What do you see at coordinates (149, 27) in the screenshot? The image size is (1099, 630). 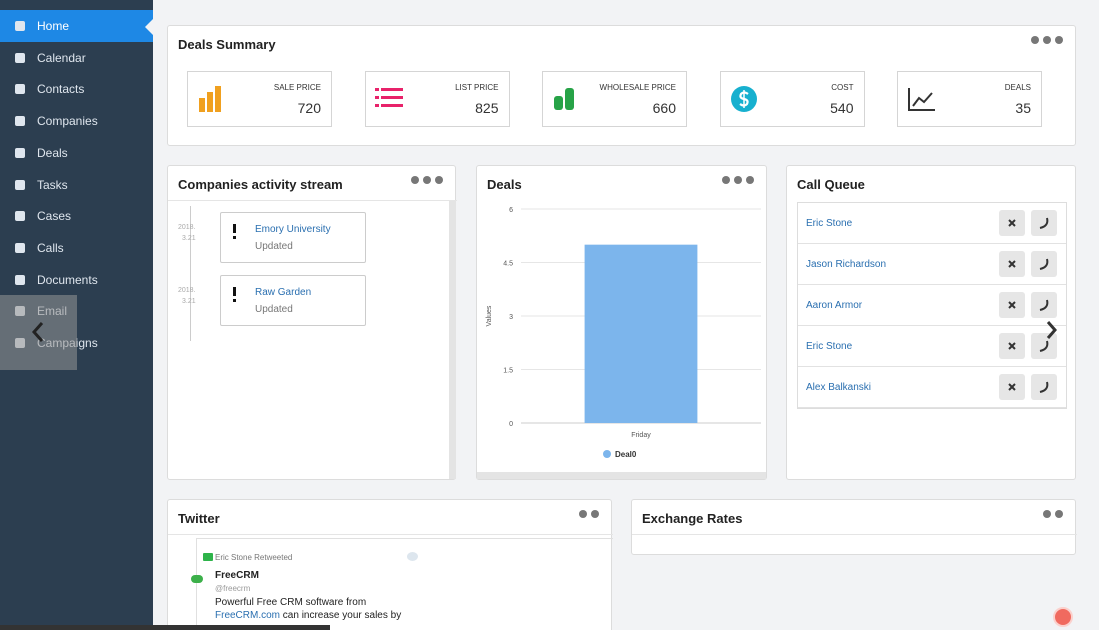 I see `active-notch` at bounding box center [149, 27].